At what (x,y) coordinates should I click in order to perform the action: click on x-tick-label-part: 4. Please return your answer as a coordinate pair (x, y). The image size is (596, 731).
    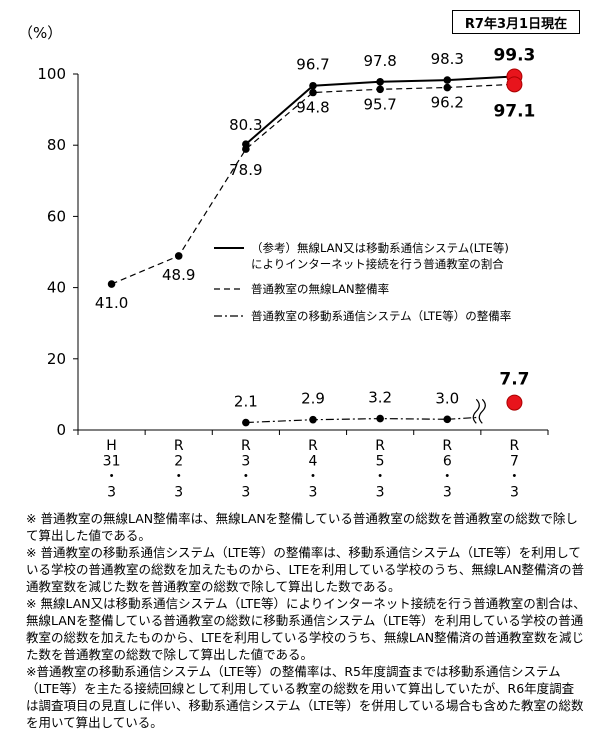
    Looking at the image, I should click on (313, 462).